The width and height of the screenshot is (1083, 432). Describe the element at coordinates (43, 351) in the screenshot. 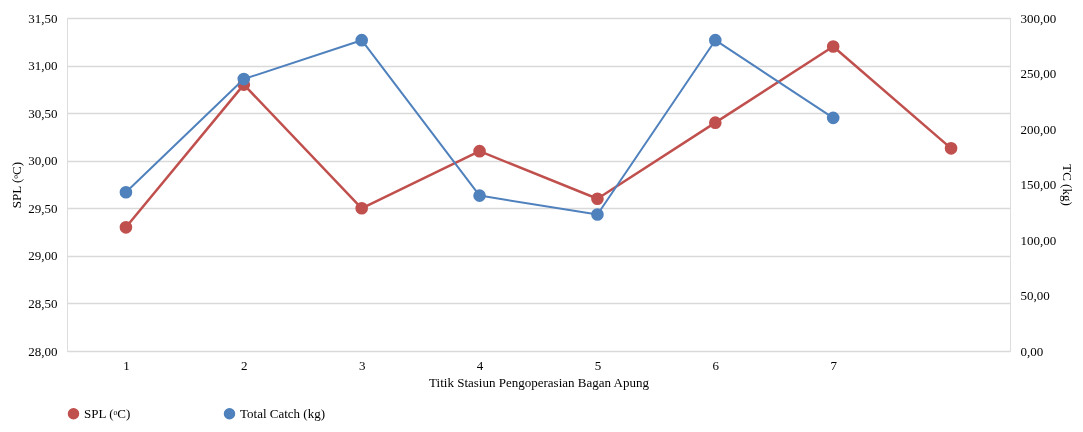

I see `y-tick-label: 28,00` at that location.